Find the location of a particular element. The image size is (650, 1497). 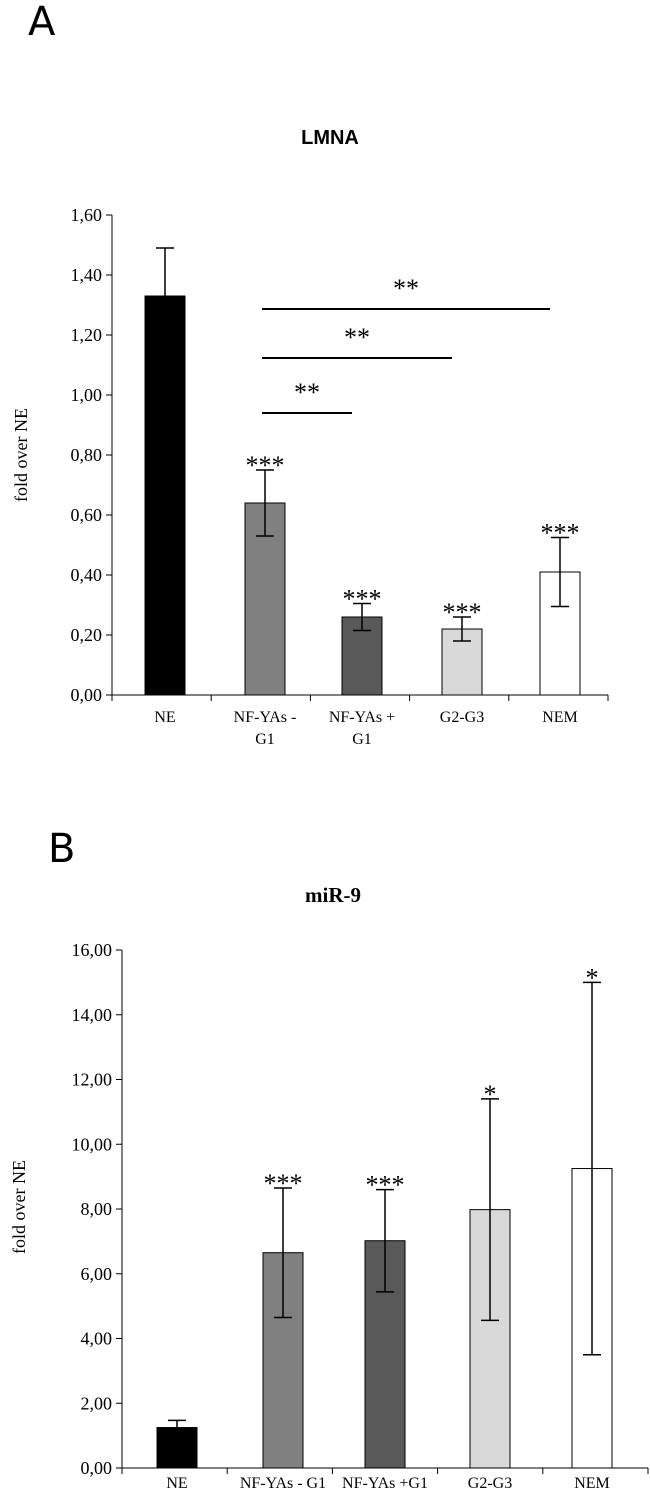

significance-stars-a-3: *** is located at coordinates (462, 612).